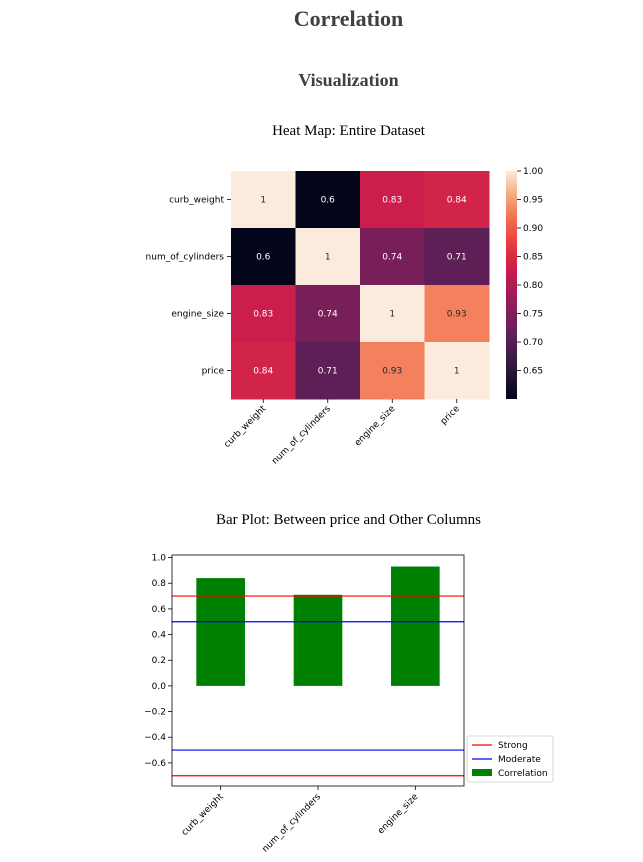 The width and height of the screenshot is (643, 862). What do you see at coordinates (348, 131) in the screenshot?
I see `heatmap-title: Heat Map: Entire Dataset` at bounding box center [348, 131].